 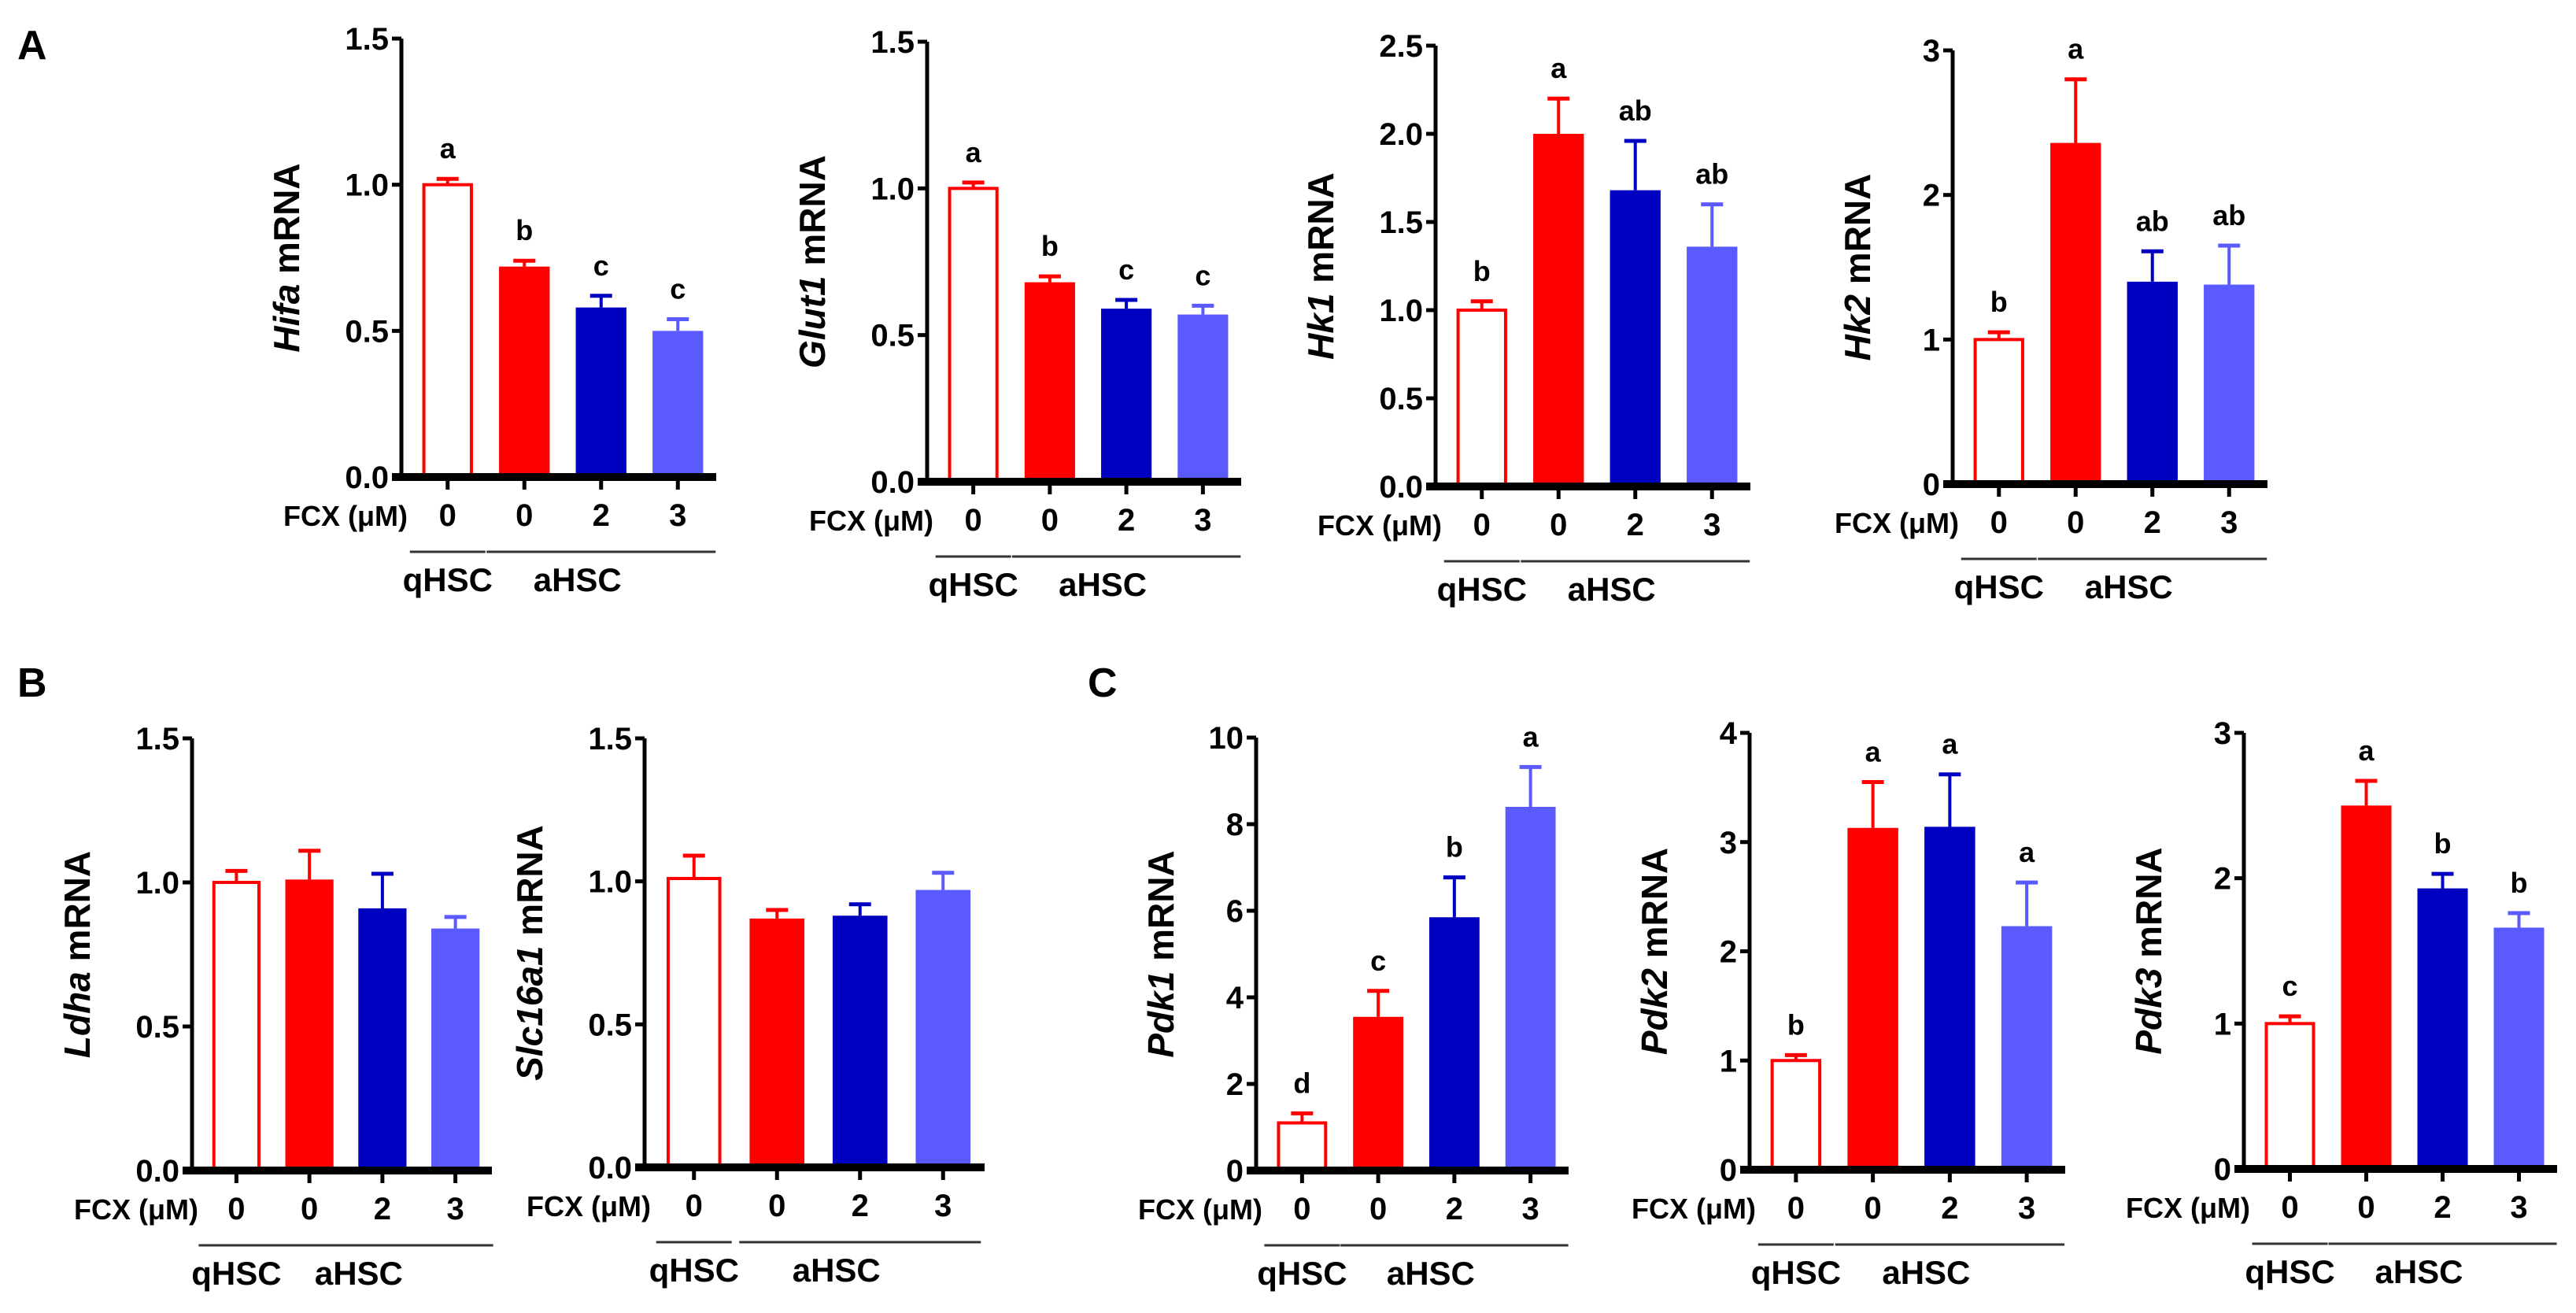 What do you see at coordinates (1858, 327) in the screenshot?
I see `gene-name: Hk2` at bounding box center [1858, 327].